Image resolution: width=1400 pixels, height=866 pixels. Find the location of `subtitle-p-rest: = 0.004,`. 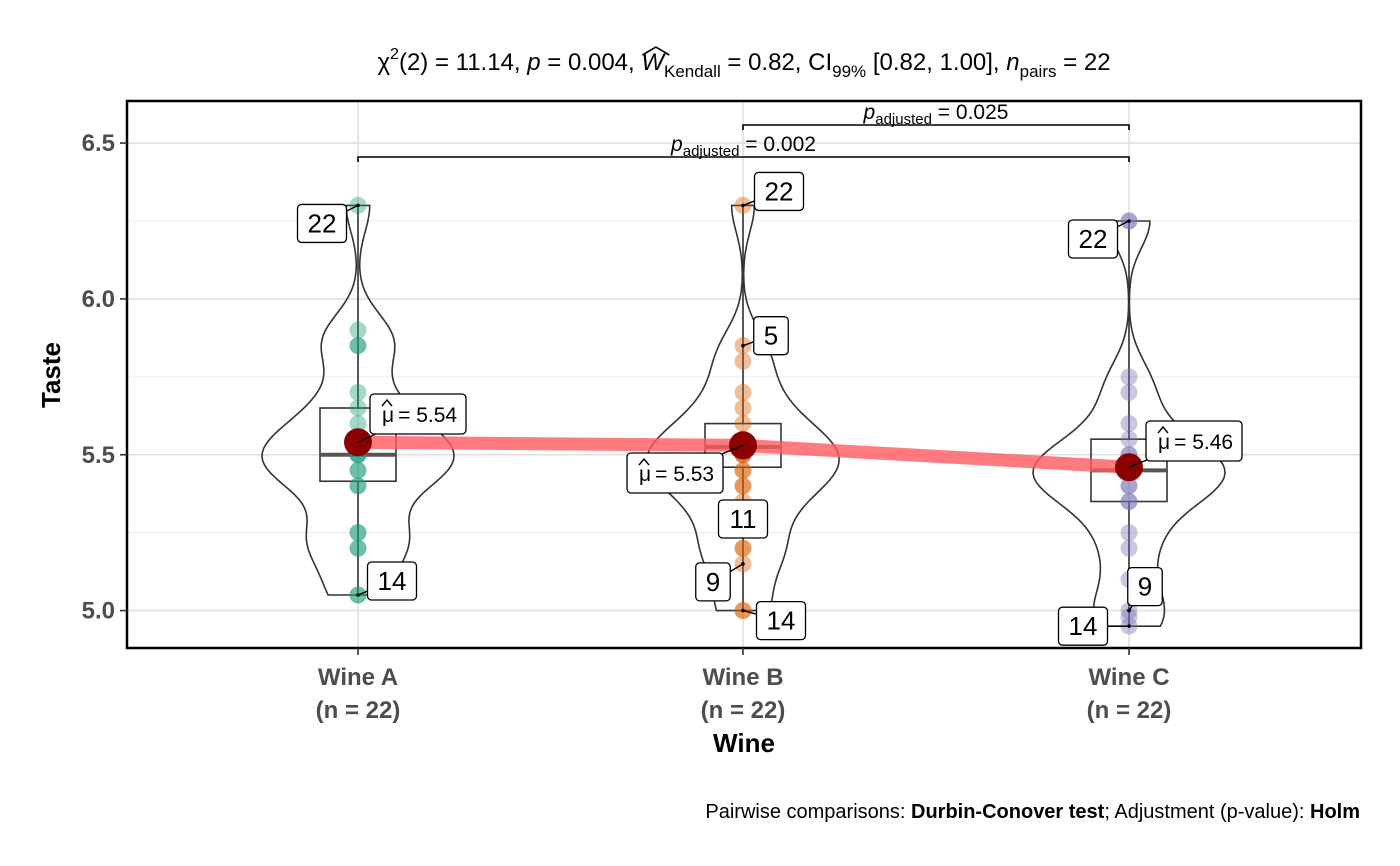

subtitle-p-rest: = 0.004, is located at coordinates (591, 62).